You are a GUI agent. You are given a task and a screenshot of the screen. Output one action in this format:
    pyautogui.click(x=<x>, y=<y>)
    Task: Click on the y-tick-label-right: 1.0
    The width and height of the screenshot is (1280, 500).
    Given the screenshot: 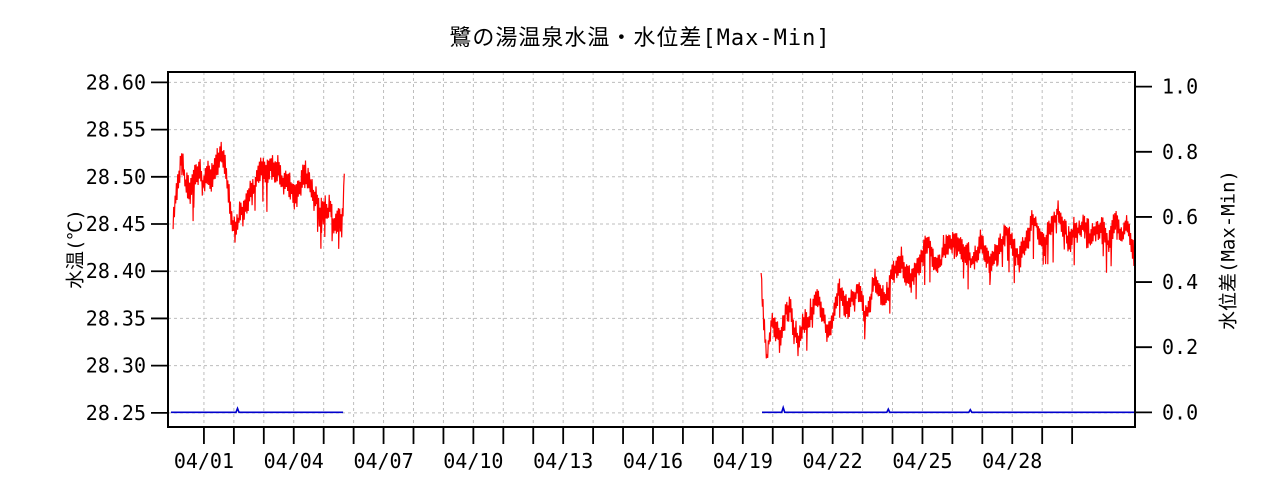 What is the action you would take?
    pyautogui.click(x=1180, y=87)
    